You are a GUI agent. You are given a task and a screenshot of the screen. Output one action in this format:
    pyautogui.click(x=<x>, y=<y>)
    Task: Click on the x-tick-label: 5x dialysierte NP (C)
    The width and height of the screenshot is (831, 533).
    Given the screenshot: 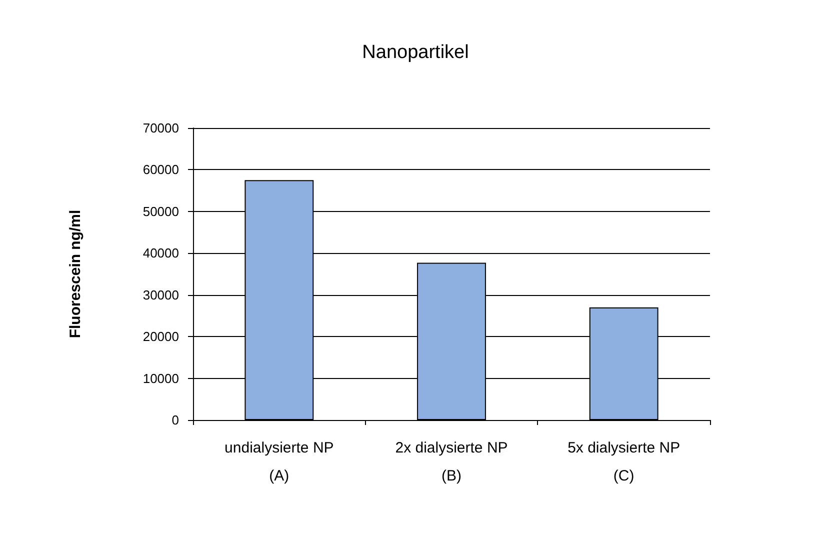 What is the action you would take?
    pyautogui.click(x=624, y=462)
    